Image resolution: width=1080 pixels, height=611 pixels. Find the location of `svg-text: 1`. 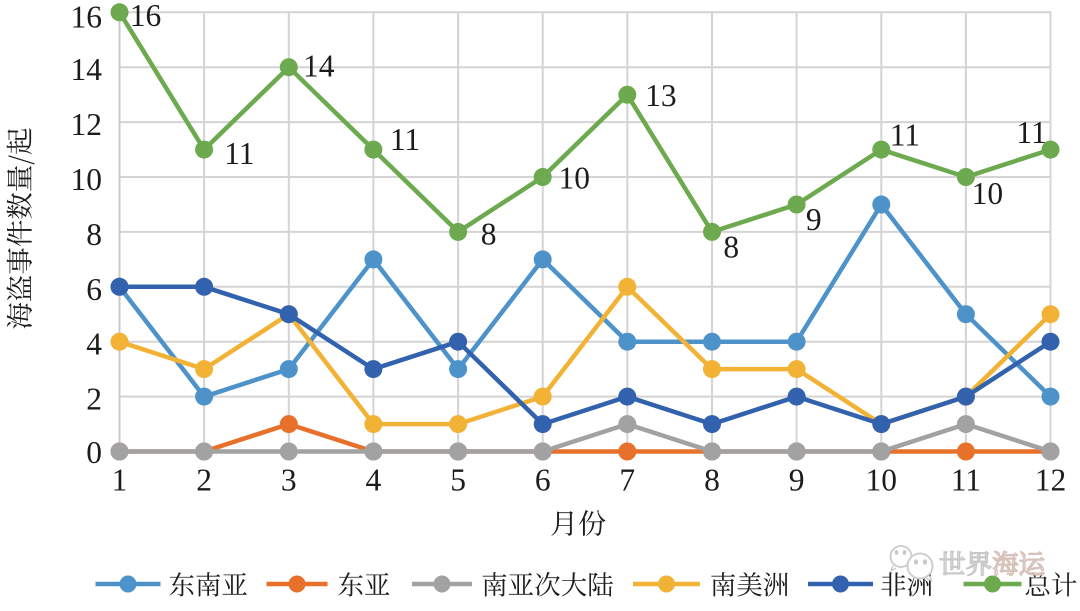

svg-text: 1 is located at coordinates (120, 480).